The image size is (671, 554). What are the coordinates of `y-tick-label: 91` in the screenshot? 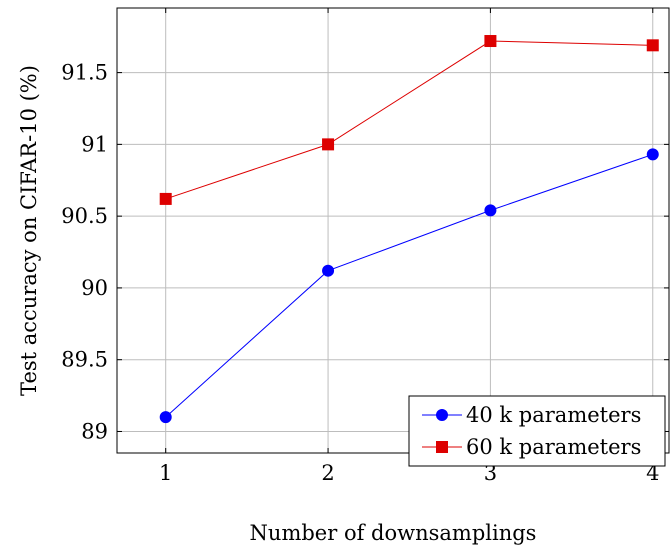 It's located at (94, 144).